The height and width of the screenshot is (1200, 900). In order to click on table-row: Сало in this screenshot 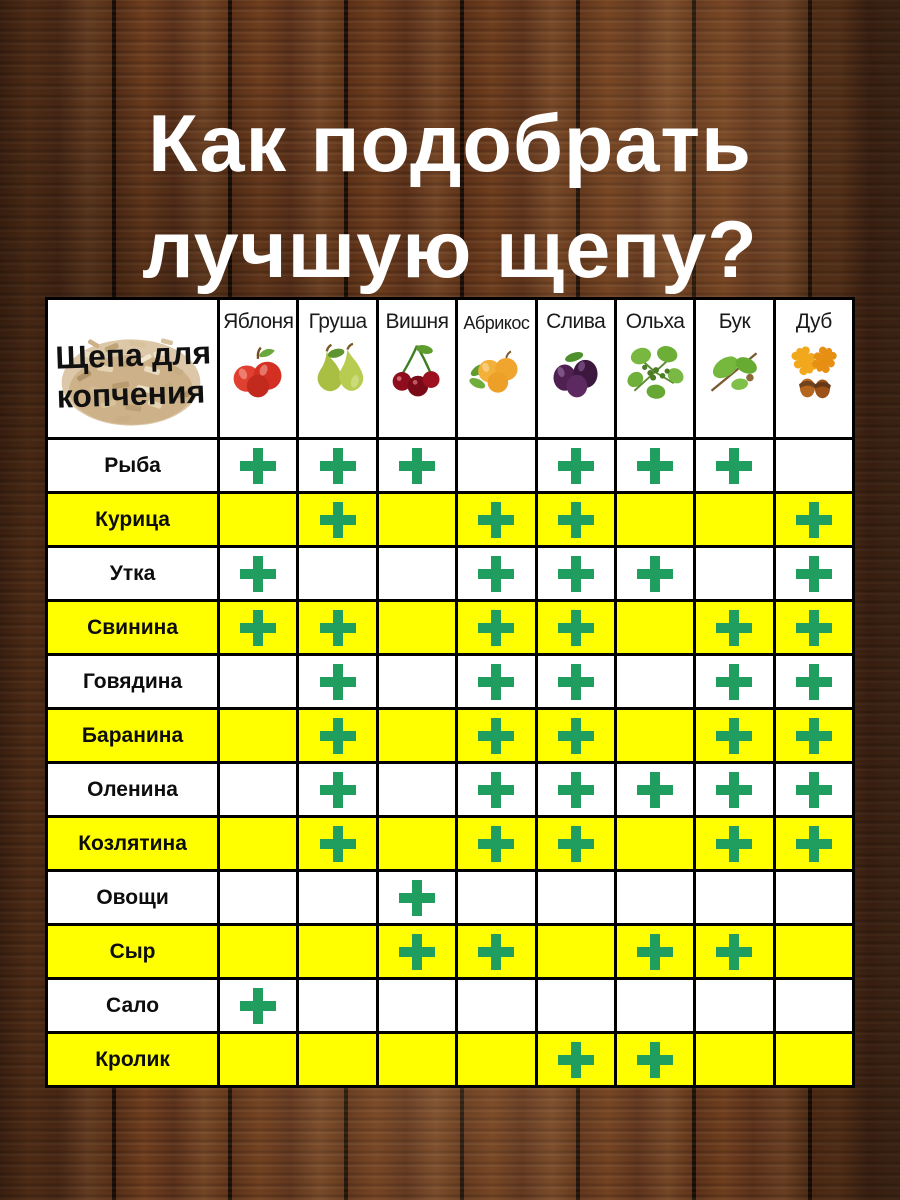, I will do `click(450, 1005)`.